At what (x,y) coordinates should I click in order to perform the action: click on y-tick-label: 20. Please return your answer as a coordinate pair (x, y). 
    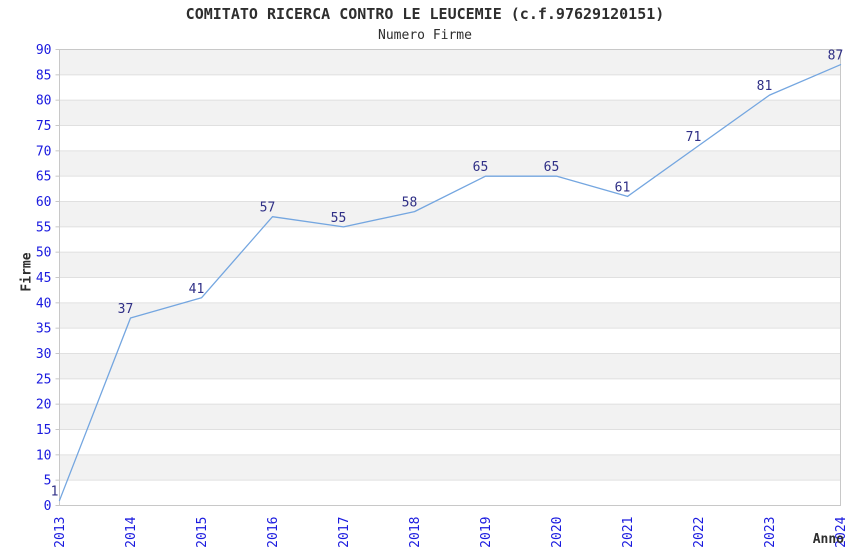
    Looking at the image, I should click on (44, 405).